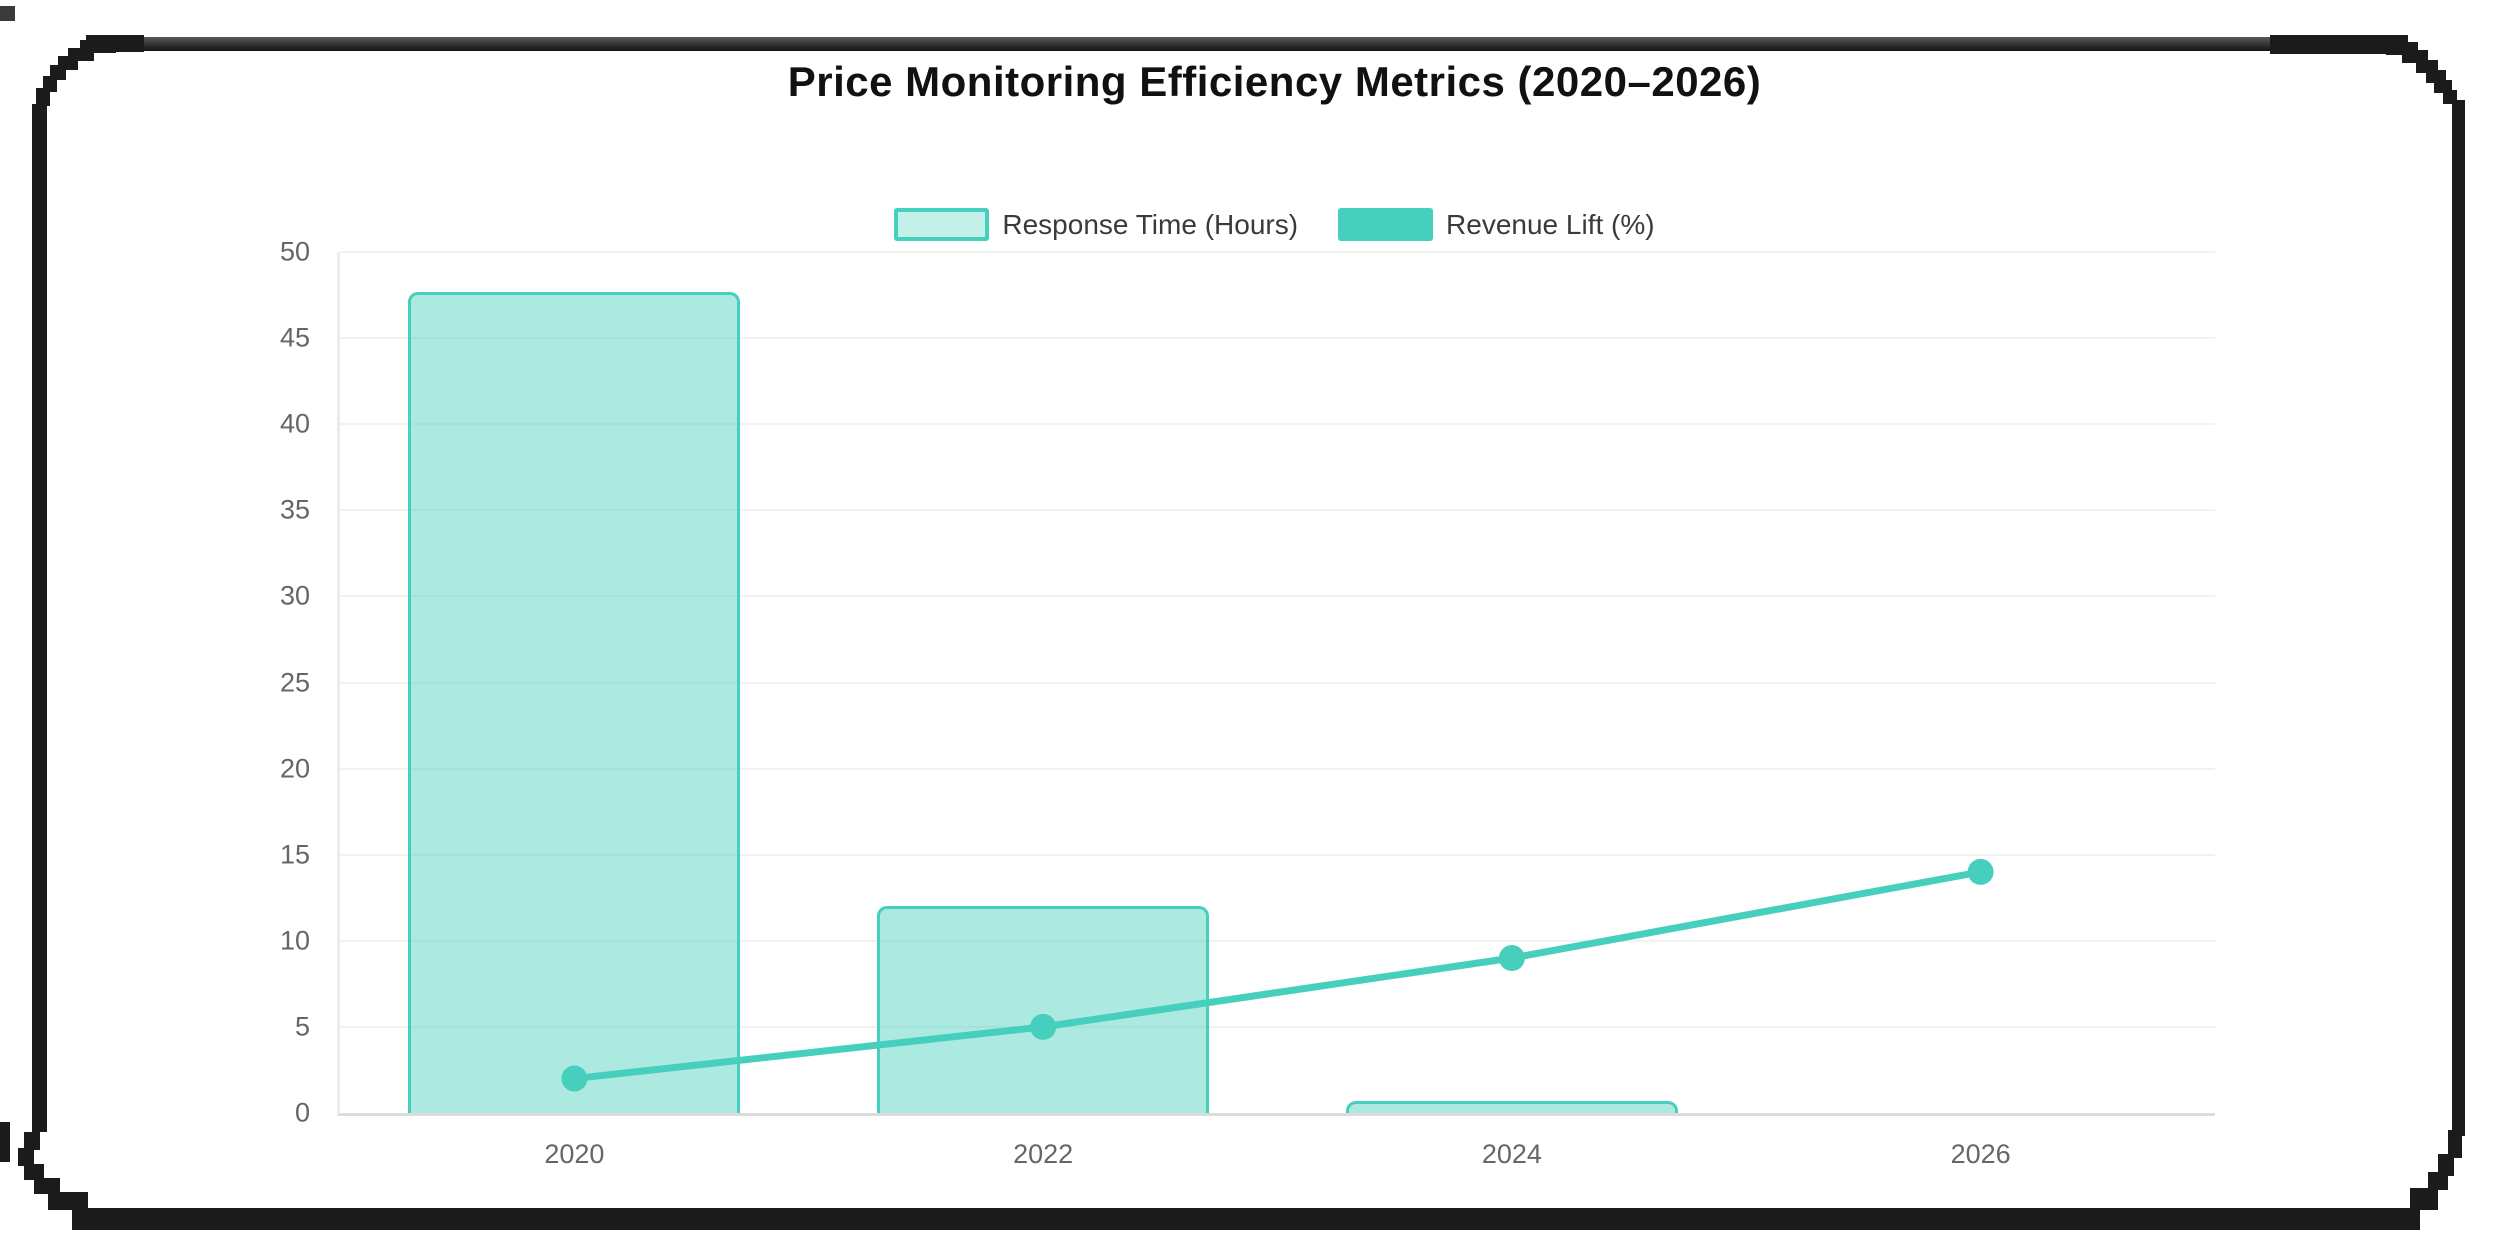 The height and width of the screenshot is (1240, 2497). What do you see at coordinates (294, 768) in the screenshot?
I see `y-tick-label-20: 20` at bounding box center [294, 768].